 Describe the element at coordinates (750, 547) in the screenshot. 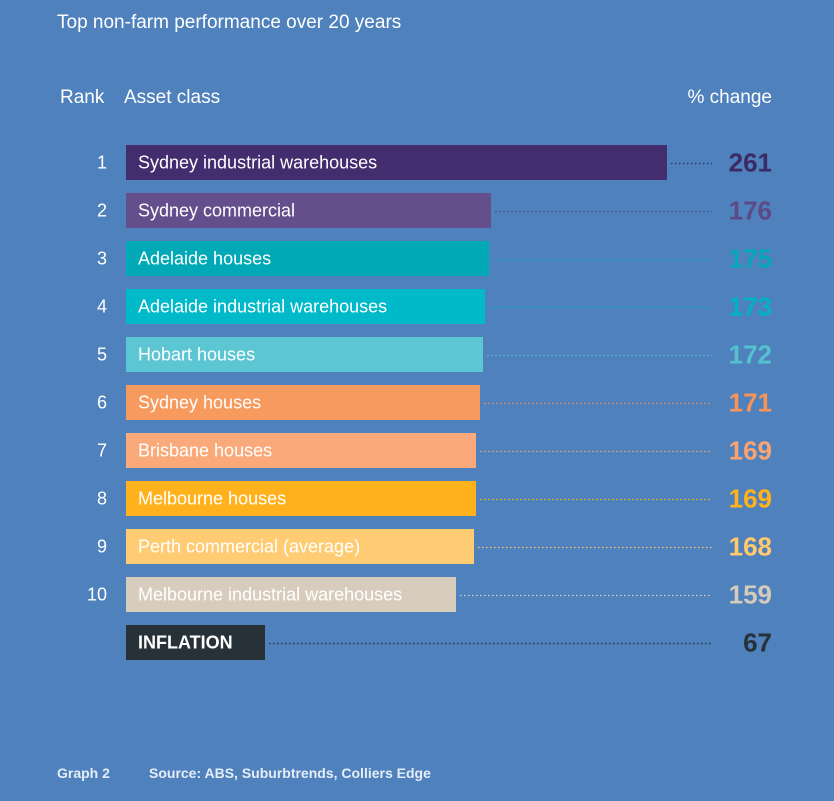

I see `value-label: 168` at that location.